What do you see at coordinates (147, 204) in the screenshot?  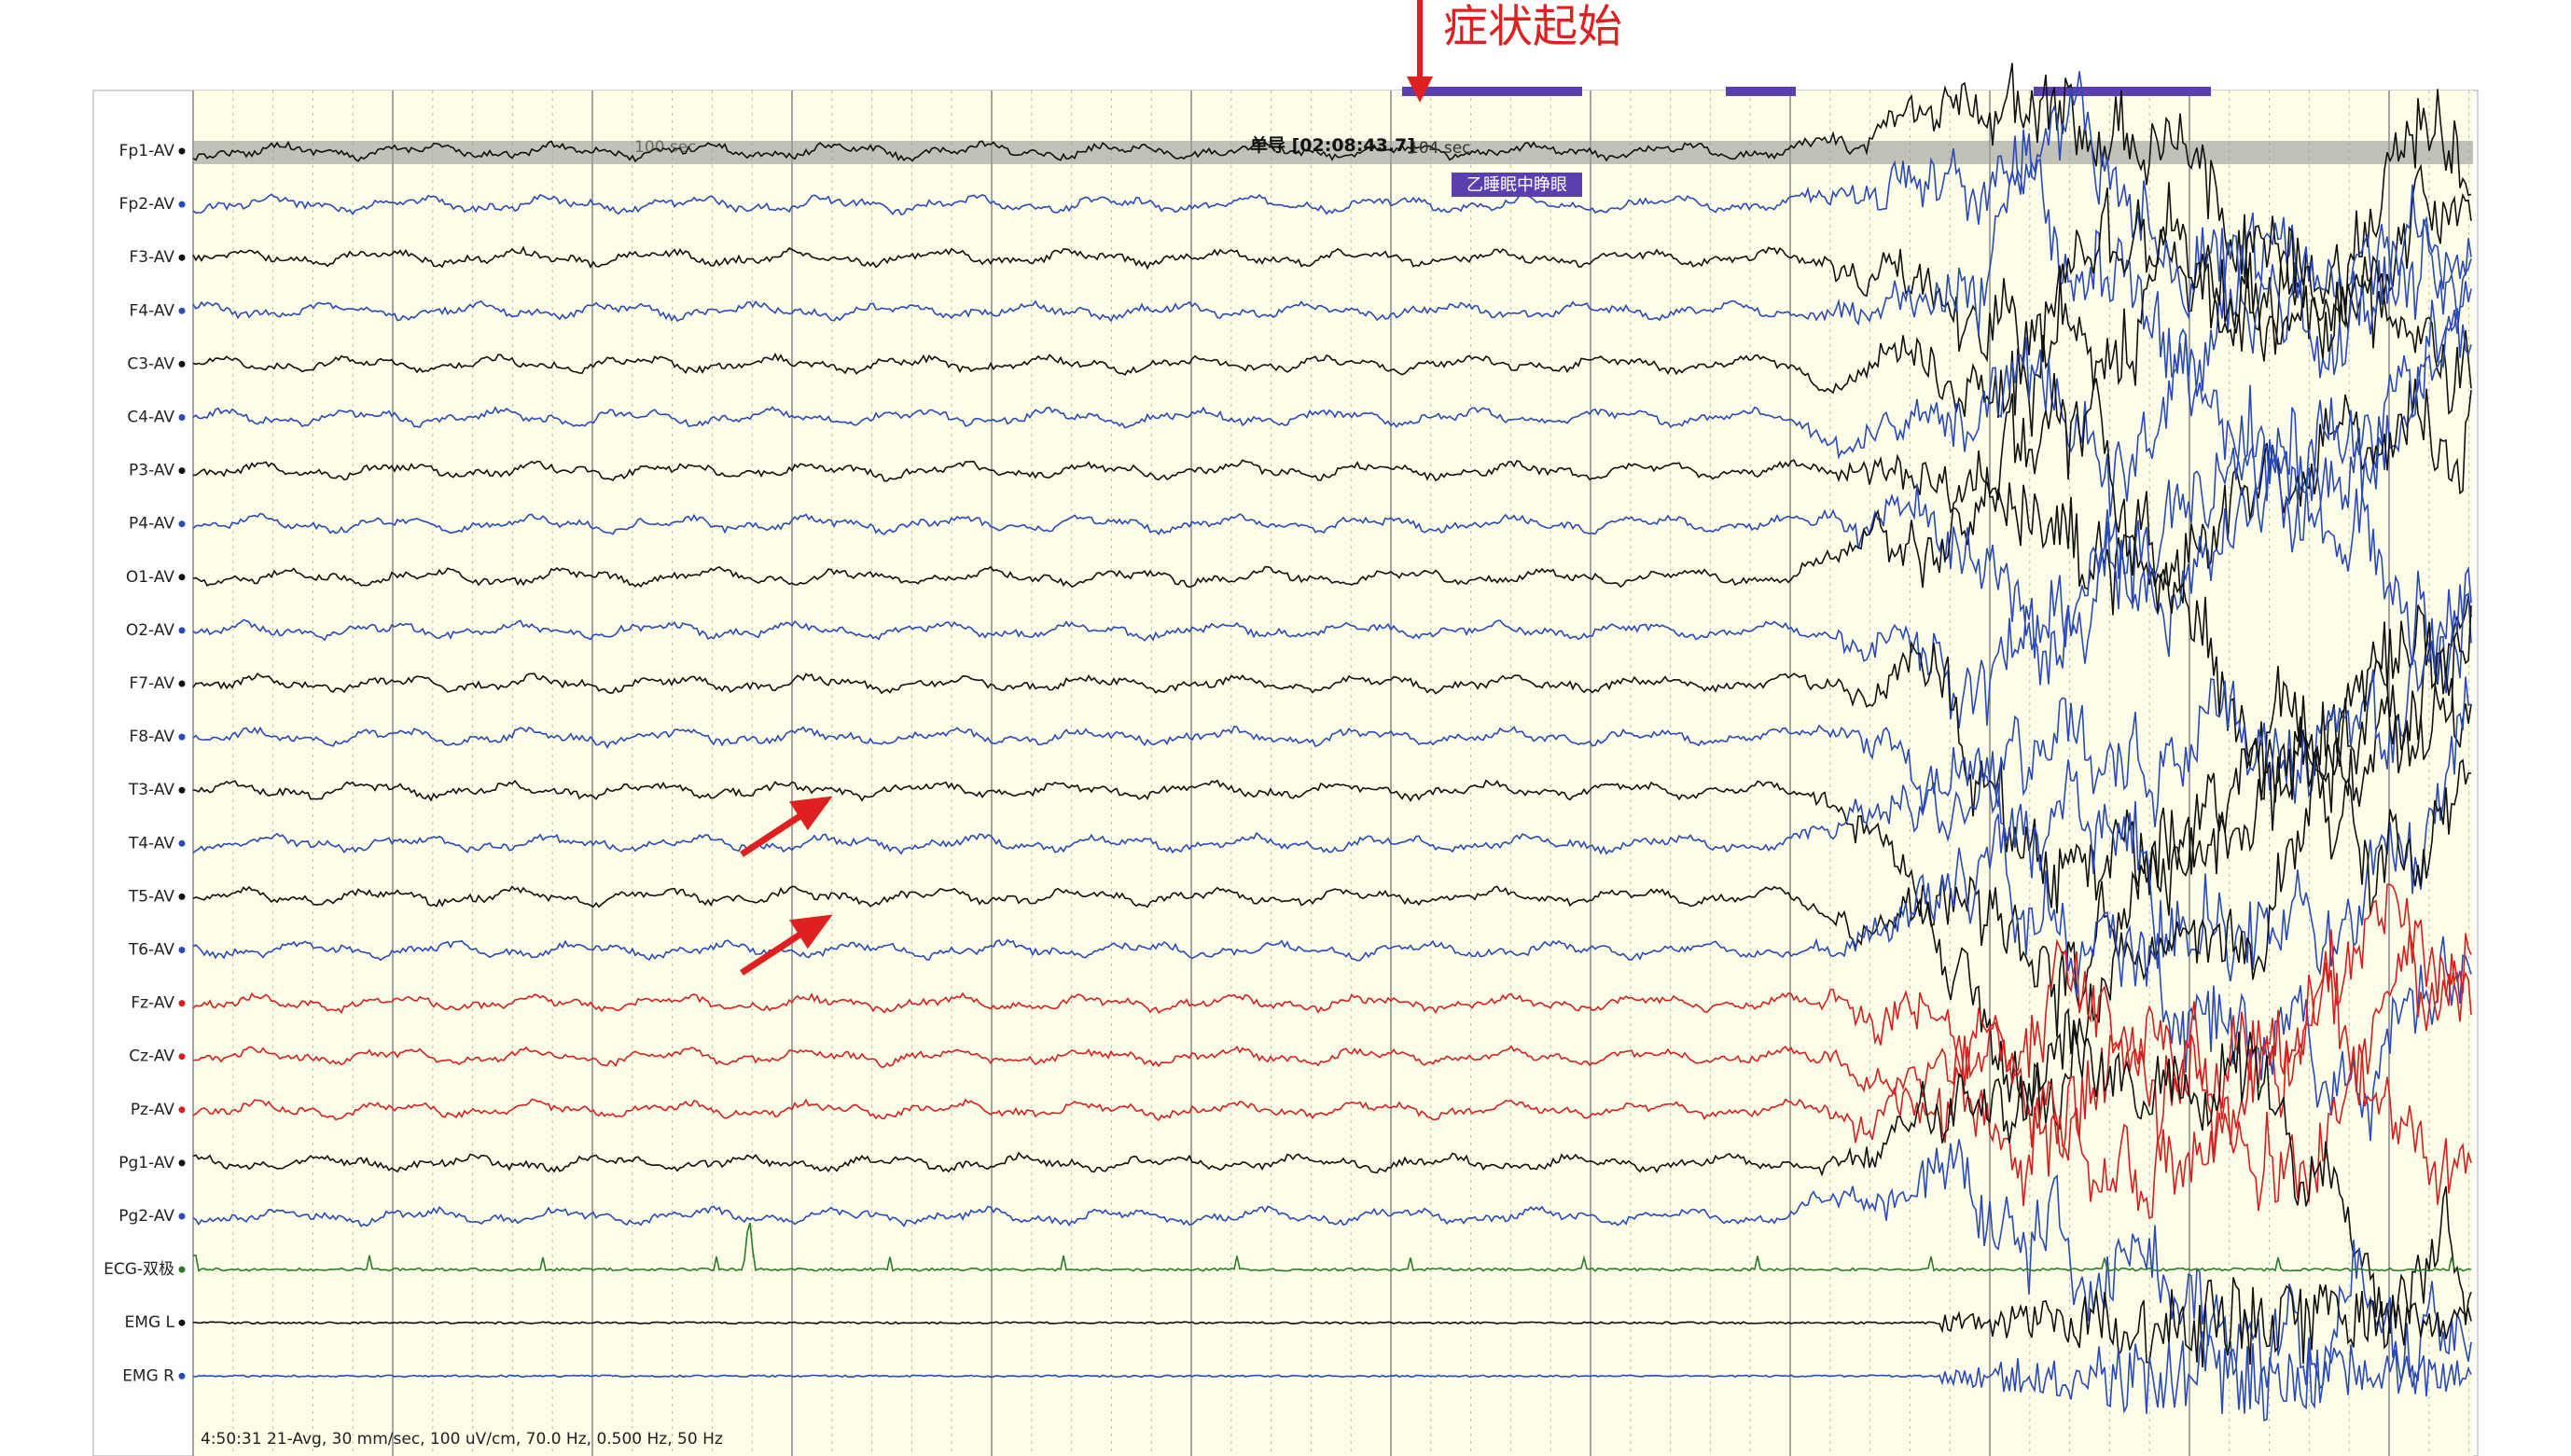 I see `channel-label: Fp2-AV` at bounding box center [147, 204].